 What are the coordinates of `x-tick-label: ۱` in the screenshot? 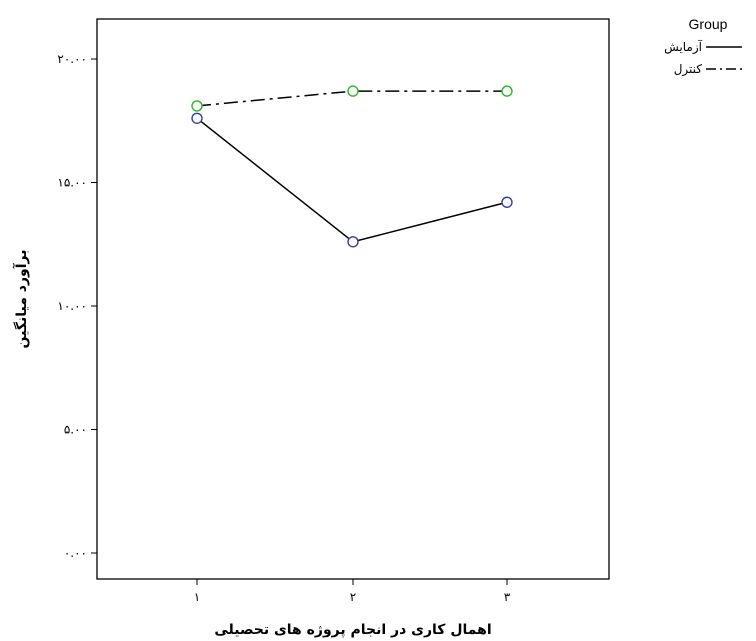 It's located at (197, 597).